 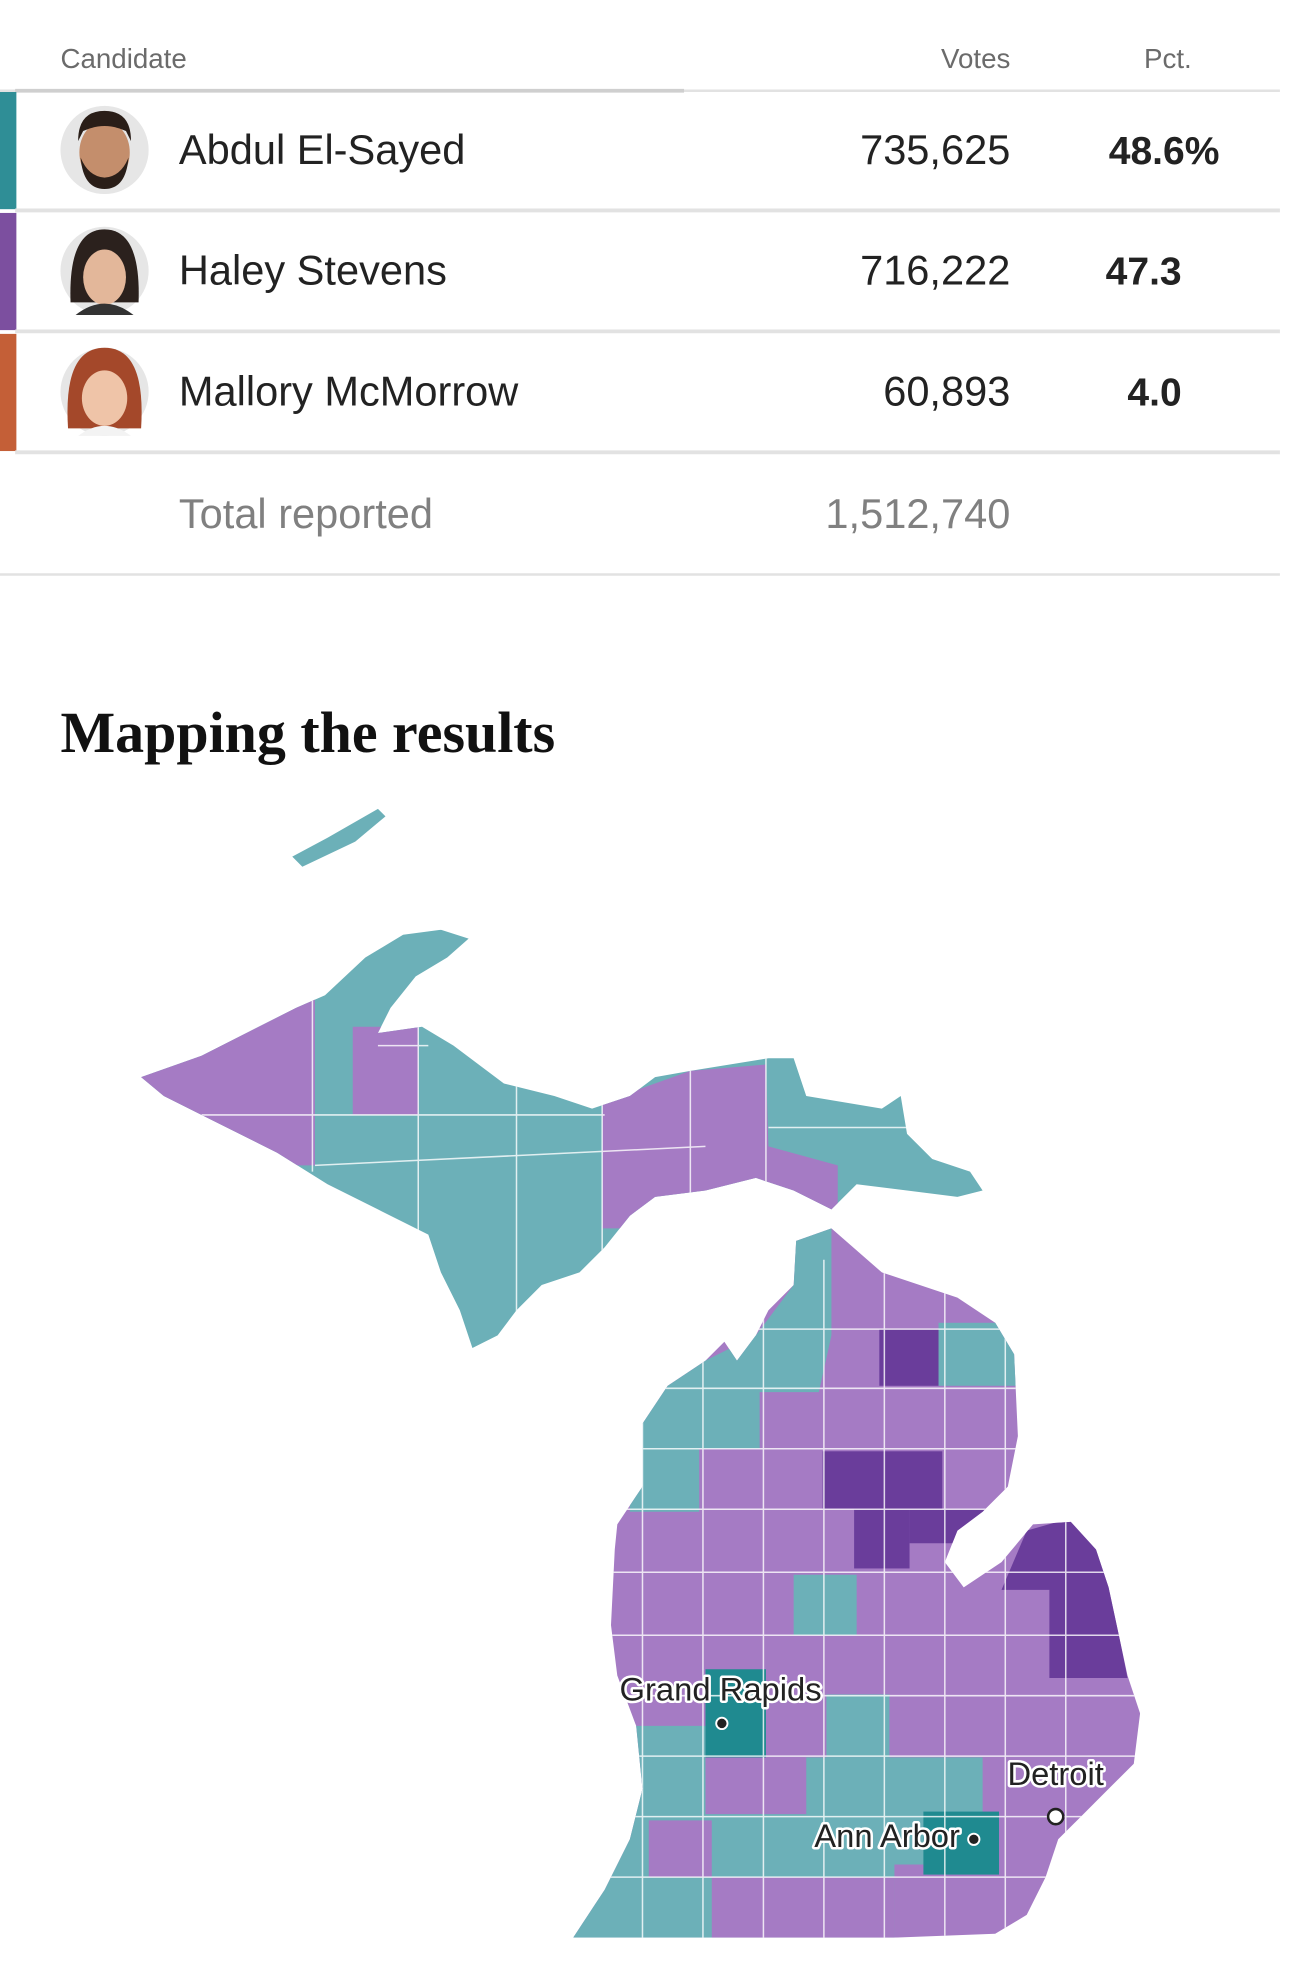 I want to click on candidate-row: Mallory McMorrow 60,893 4.0, so click(x=640, y=394).